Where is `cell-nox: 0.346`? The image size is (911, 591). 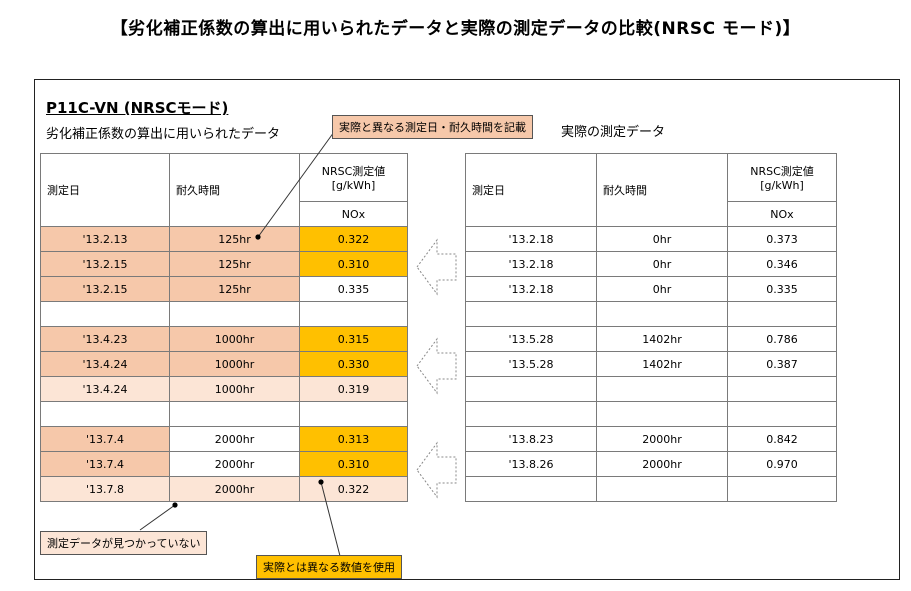 cell-nox: 0.346 is located at coordinates (782, 264).